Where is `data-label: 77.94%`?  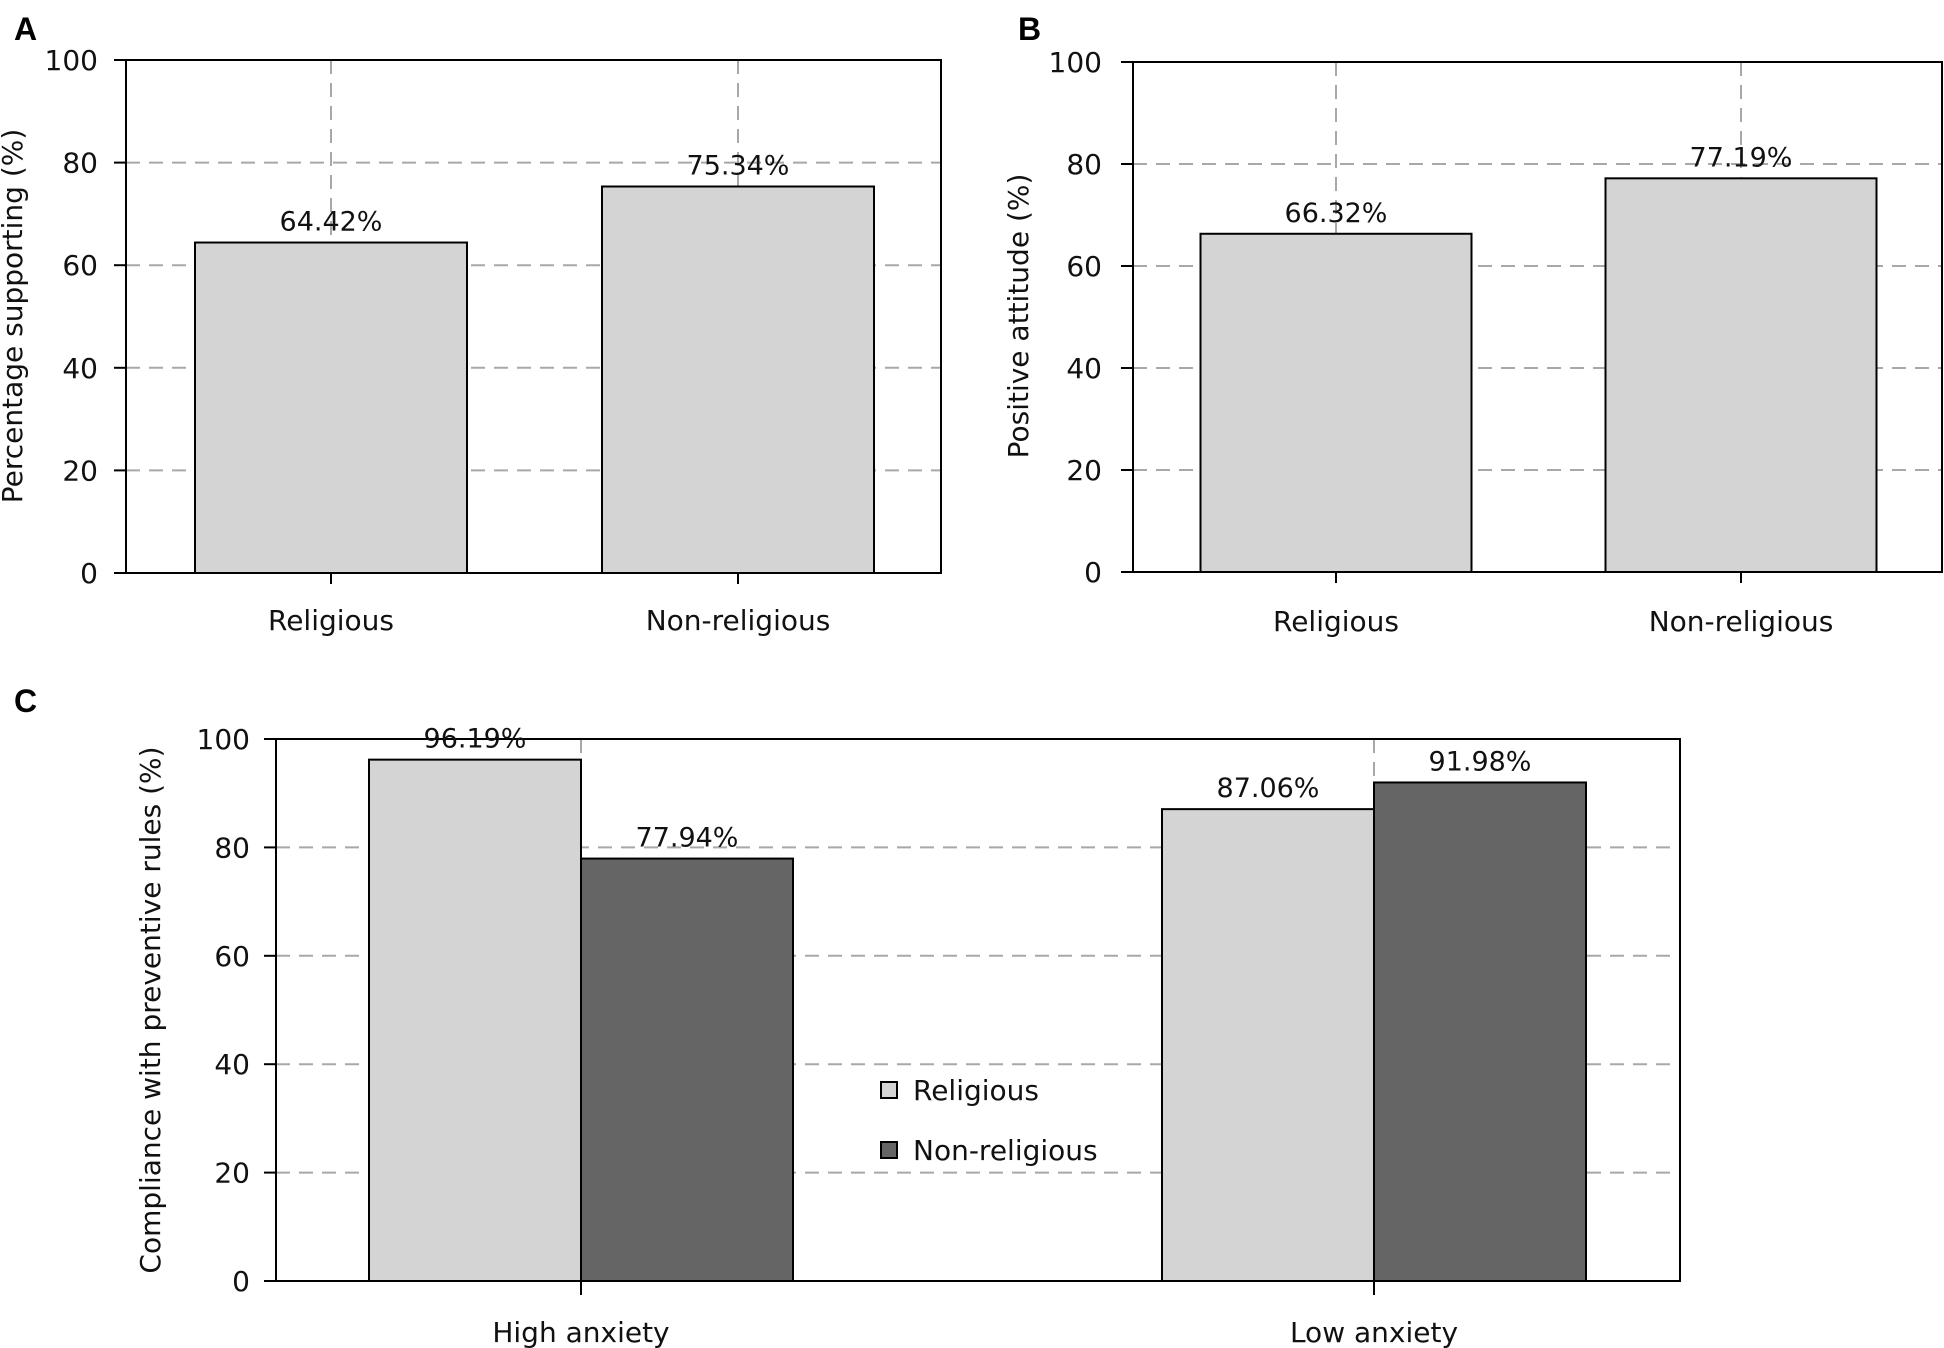
data-label: 77.94% is located at coordinates (687, 838).